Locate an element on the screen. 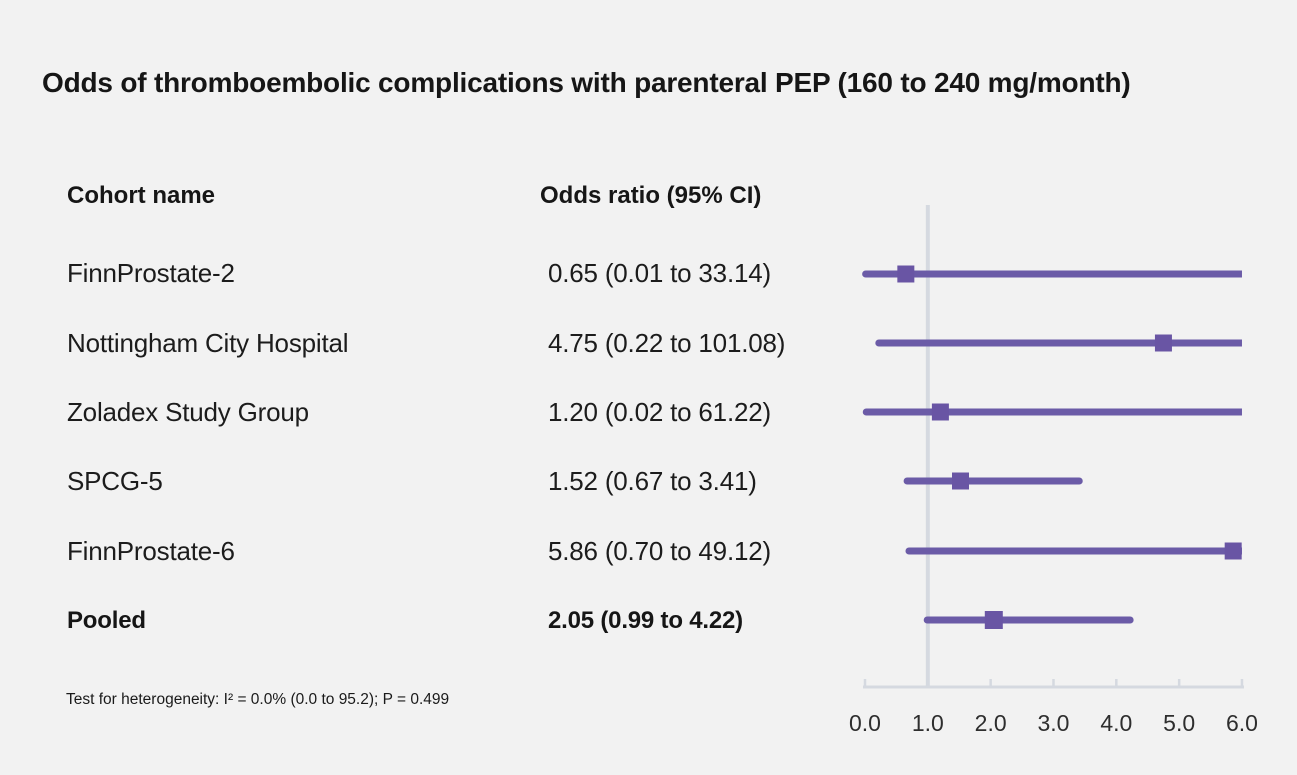 The image size is (1297, 775). x-tick-label: 2.0 is located at coordinates (991, 723).